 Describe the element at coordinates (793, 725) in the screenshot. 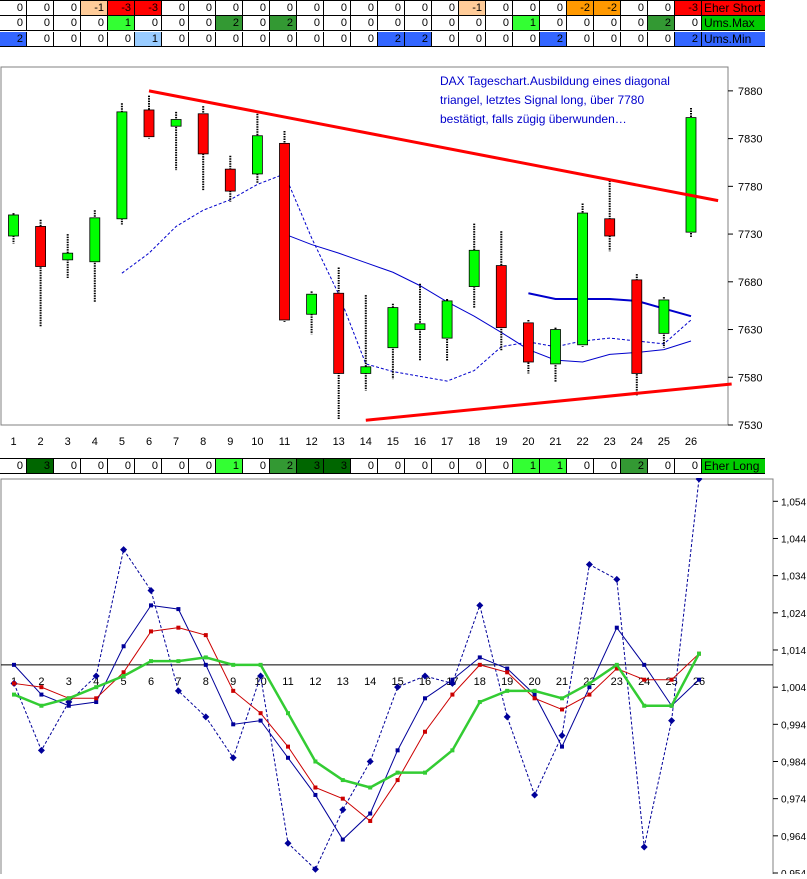

I see `y-tick-label: 0,994` at that location.